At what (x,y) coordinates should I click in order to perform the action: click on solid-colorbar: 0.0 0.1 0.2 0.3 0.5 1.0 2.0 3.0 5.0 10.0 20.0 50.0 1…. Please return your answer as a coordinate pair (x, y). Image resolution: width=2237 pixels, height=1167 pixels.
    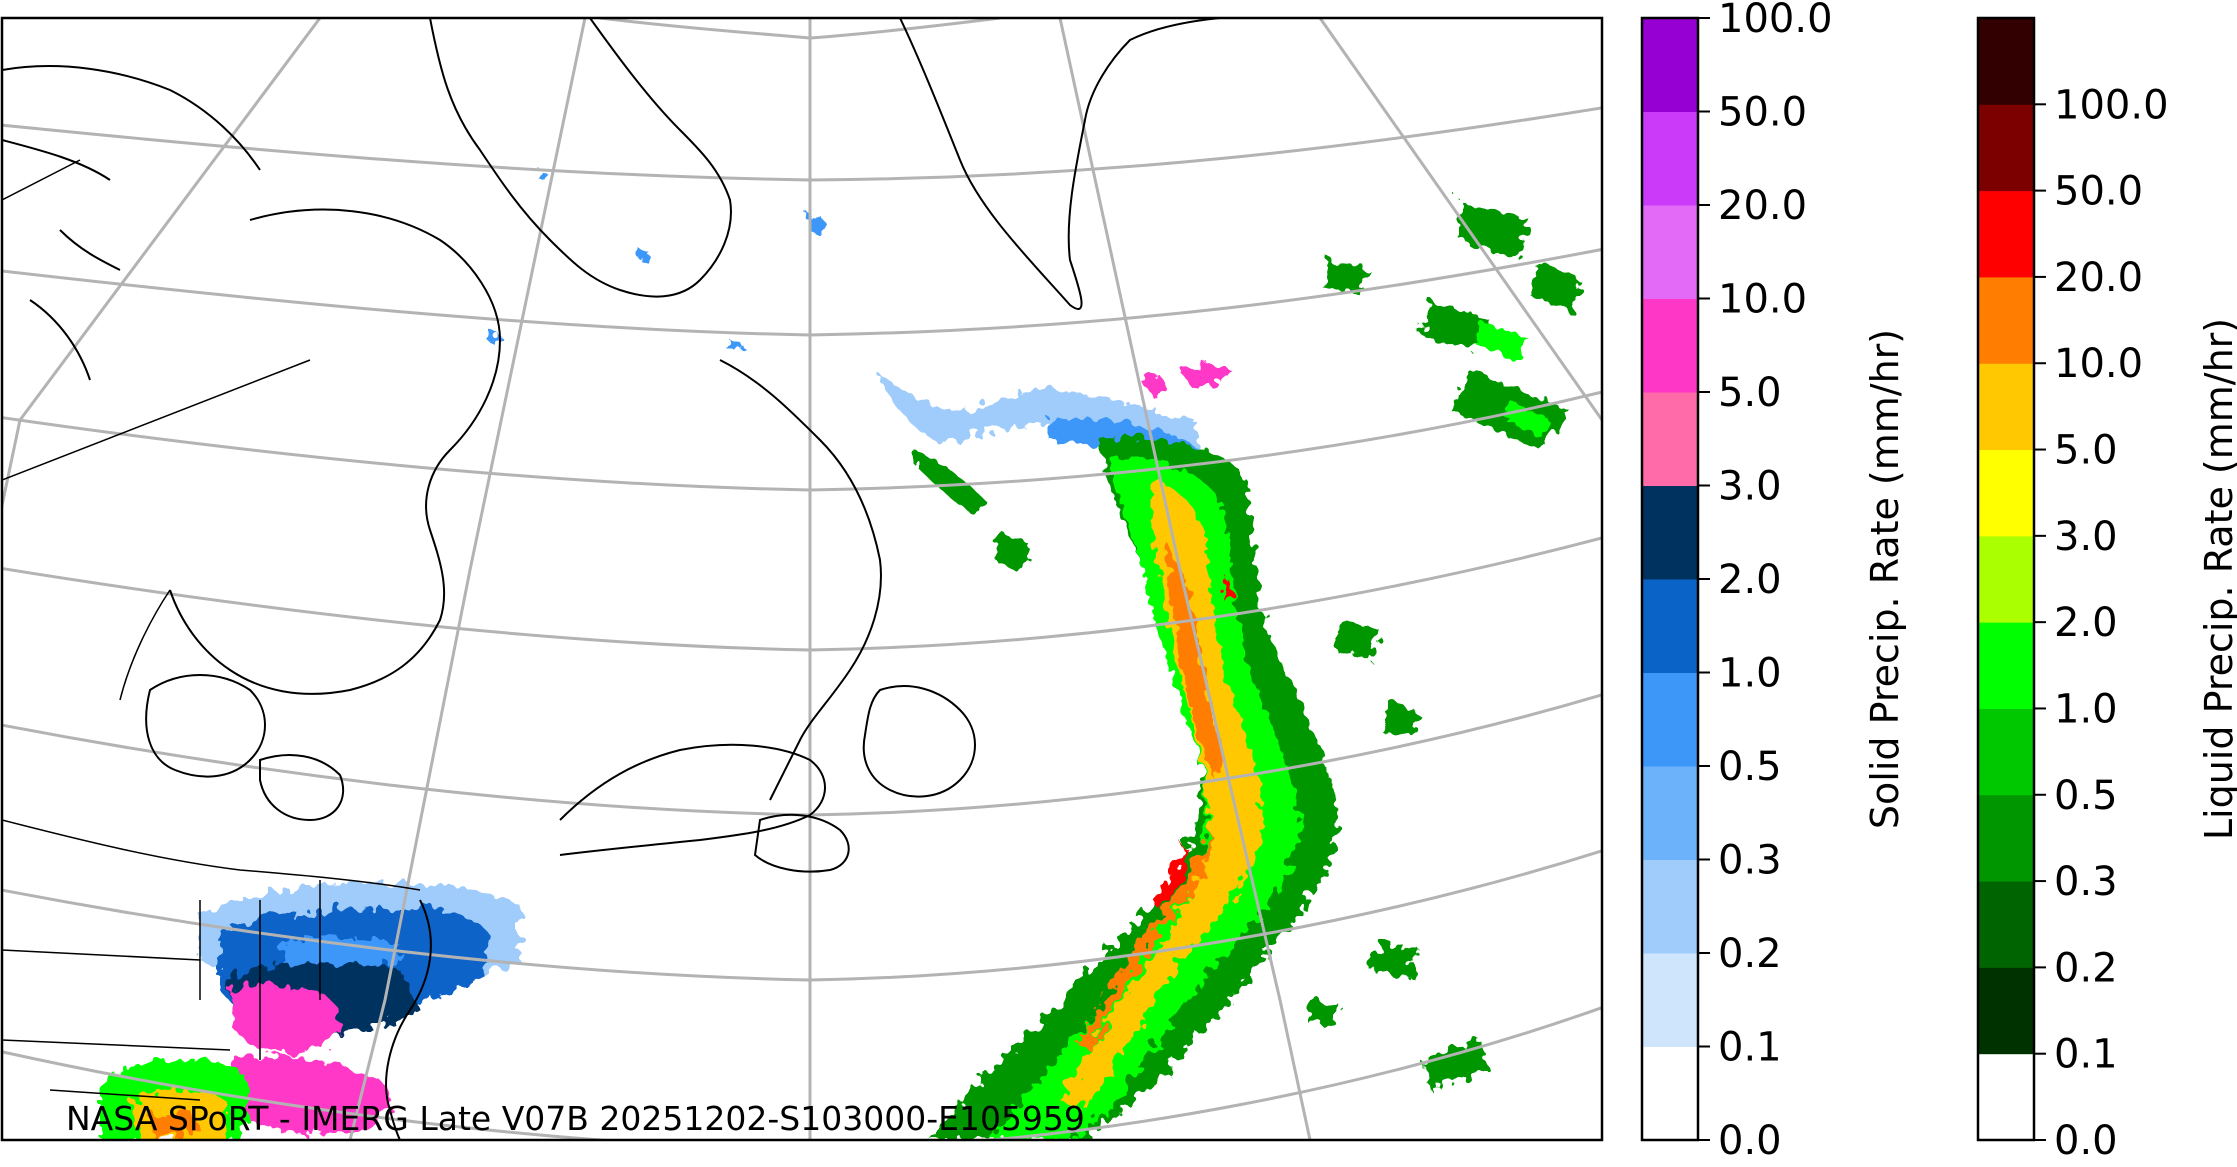
    Looking at the image, I should click on (1773, 582).